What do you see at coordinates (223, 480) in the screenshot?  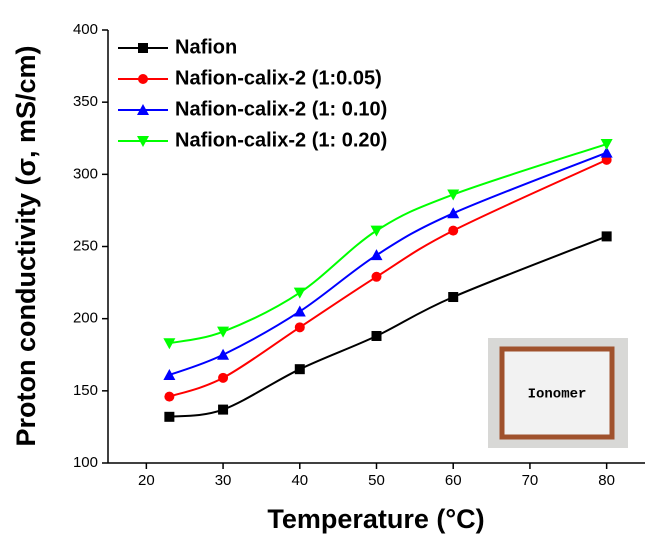 I see `x-tick-label: 30` at bounding box center [223, 480].